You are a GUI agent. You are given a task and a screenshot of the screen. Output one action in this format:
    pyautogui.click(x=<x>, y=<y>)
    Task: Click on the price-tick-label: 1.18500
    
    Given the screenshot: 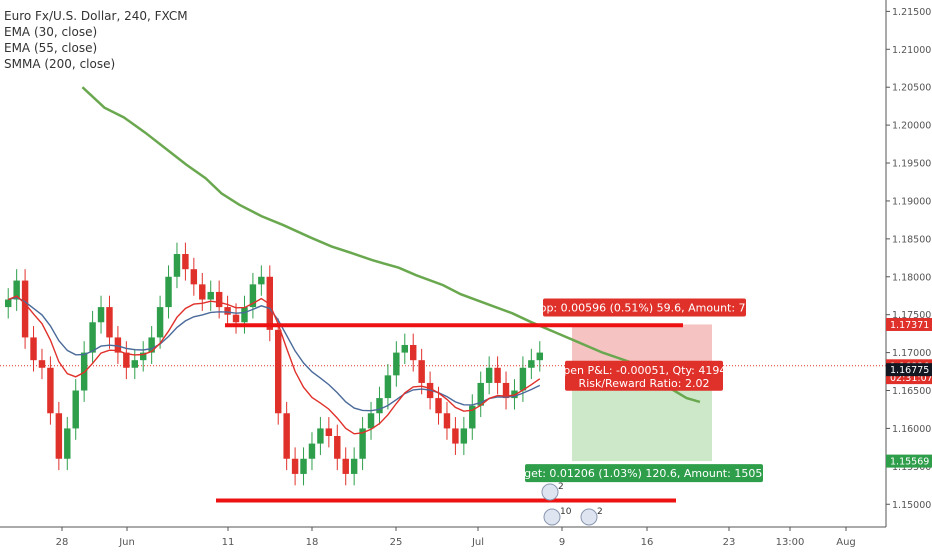 What is the action you would take?
    pyautogui.click(x=911, y=239)
    